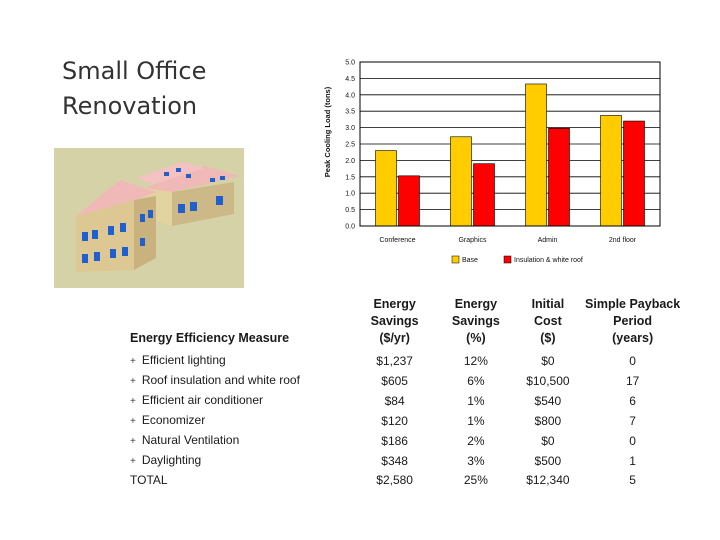 The image size is (720, 540). Describe the element at coordinates (350, 161) in the screenshot. I see `y-tick-label: 2.0` at that location.